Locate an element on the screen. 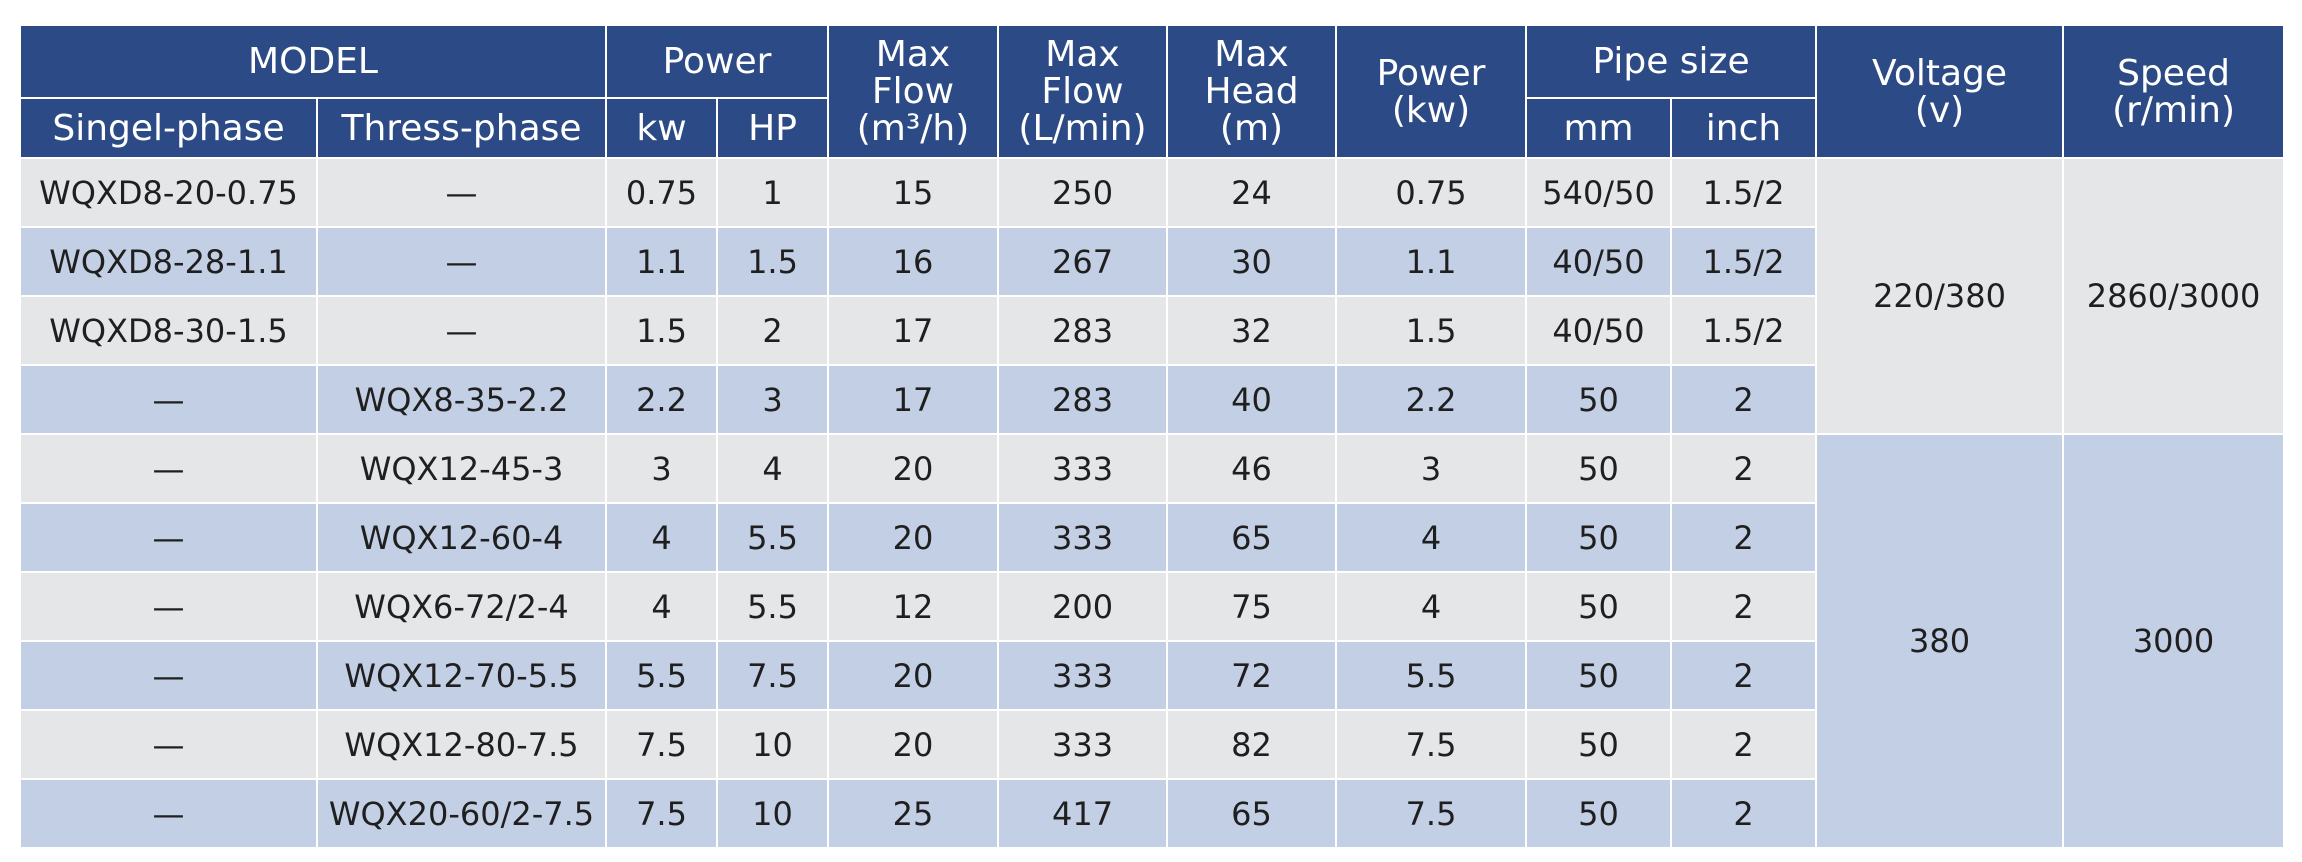 The height and width of the screenshot is (862, 2302). table-row: — WQX12-60-4 4 5.5 20 333 65 4 50 2 is located at coordinates (1151, 537).